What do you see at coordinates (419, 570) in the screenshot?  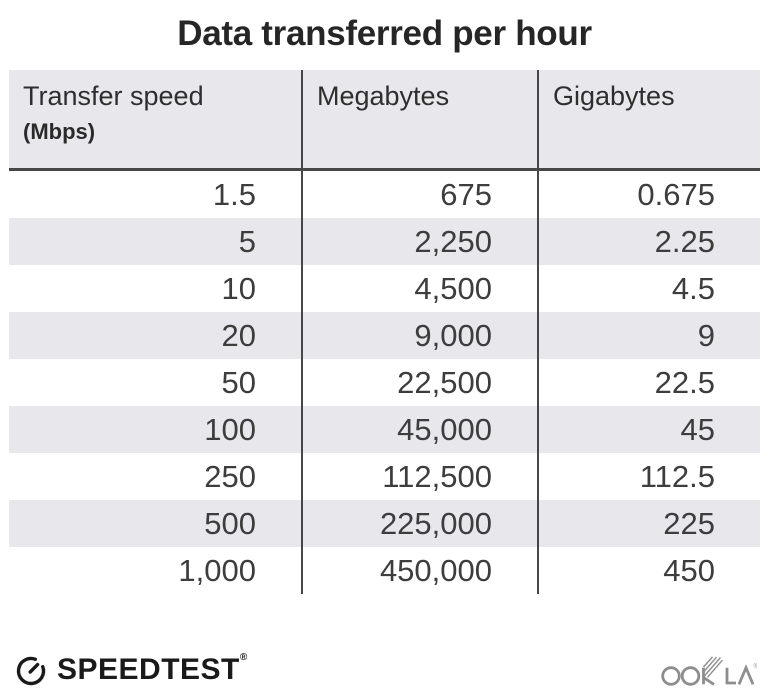 I see `megabytes-cell: 450,000` at bounding box center [419, 570].